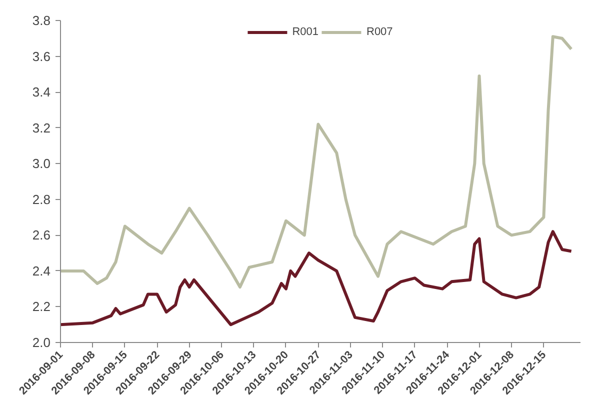 Image resolution: width=600 pixels, height=400 pixels. What do you see at coordinates (41, 199) in the screenshot?
I see `y-tick-label: 2.8` at bounding box center [41, 199].